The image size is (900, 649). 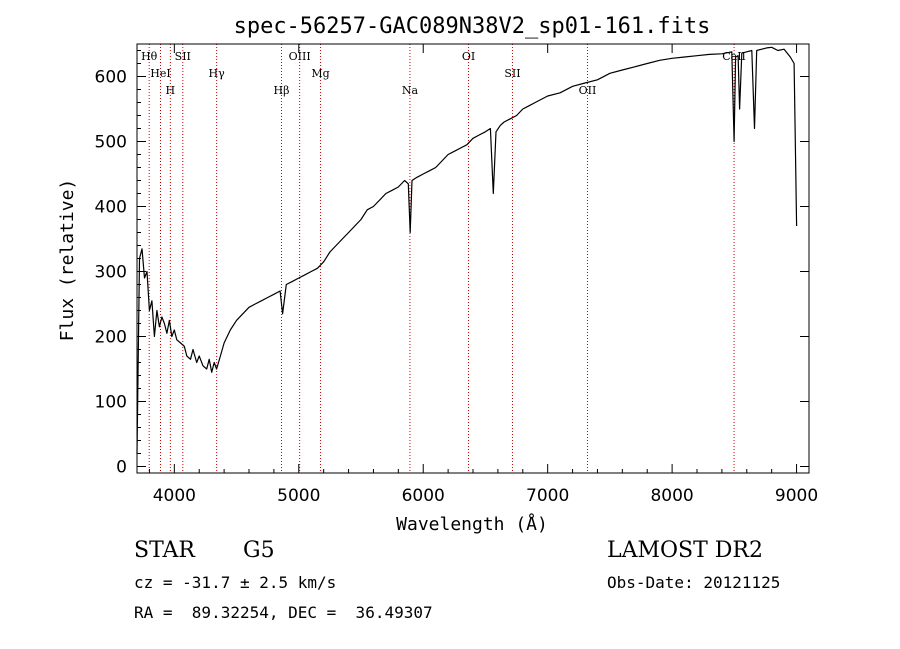 What do you see at coordinates (171, 90) in the screenshot?
I see `line-marker-label: H` at bounding box center [171, 90].